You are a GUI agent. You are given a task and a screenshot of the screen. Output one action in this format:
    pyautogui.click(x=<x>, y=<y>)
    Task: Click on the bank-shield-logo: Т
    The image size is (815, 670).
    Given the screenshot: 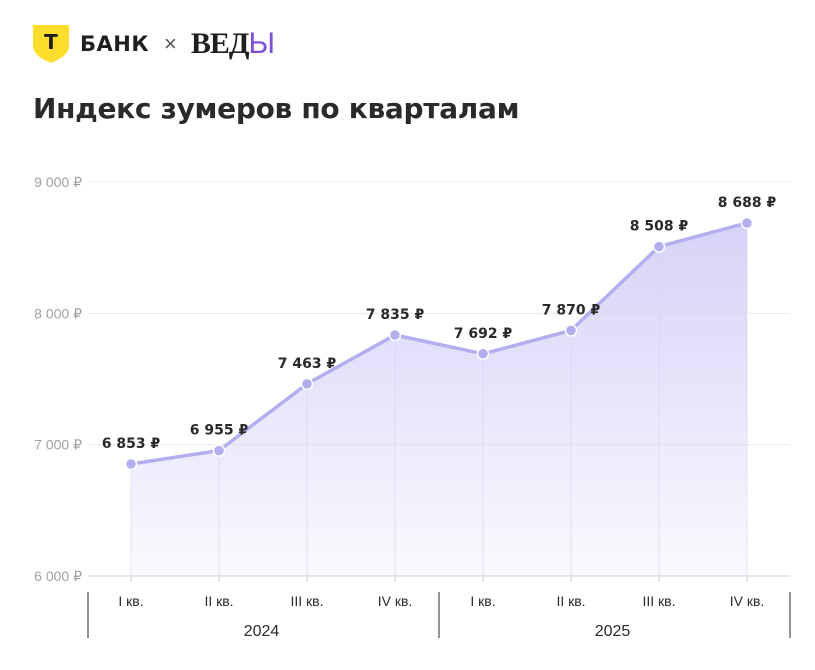 What is the action you would take?
    pyautogui.click(x=51, y=44)
    